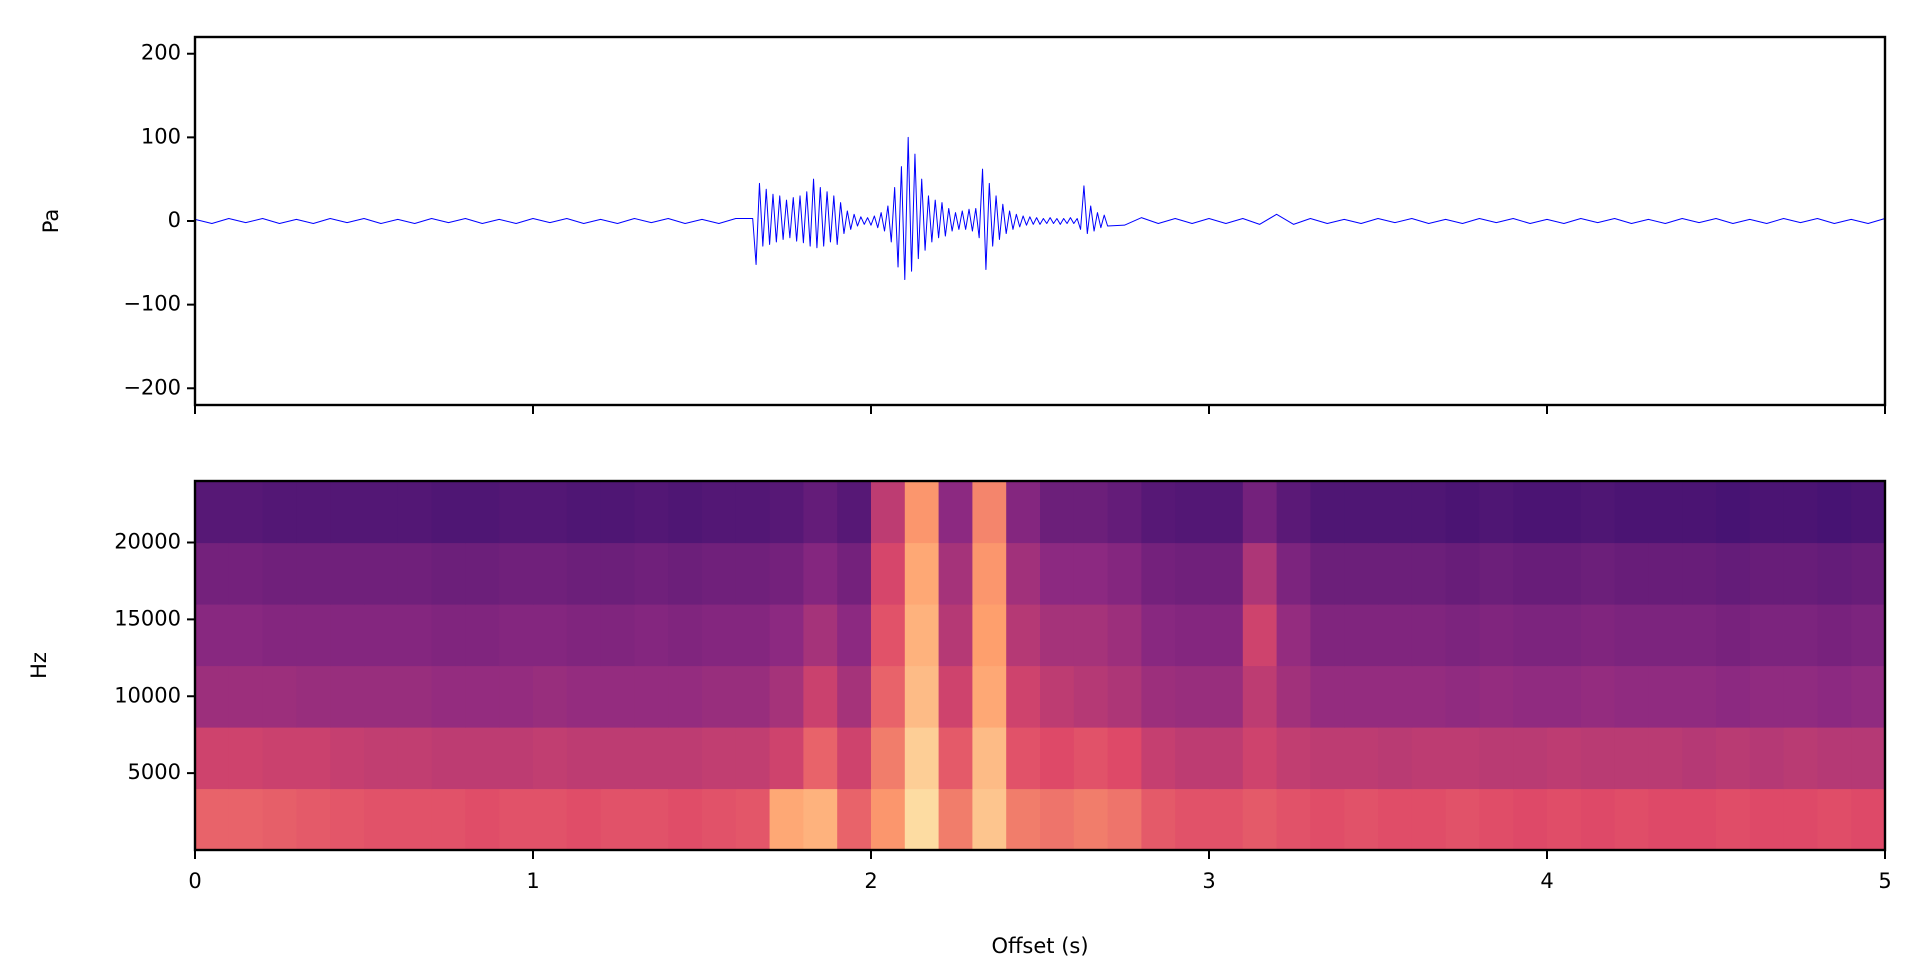 Image resolution: width=1920 pixels, height=972 pixels. Describe the element at coordinates (1208, 881) in the screenshot. I see `x-tick-label: 3` at that location.